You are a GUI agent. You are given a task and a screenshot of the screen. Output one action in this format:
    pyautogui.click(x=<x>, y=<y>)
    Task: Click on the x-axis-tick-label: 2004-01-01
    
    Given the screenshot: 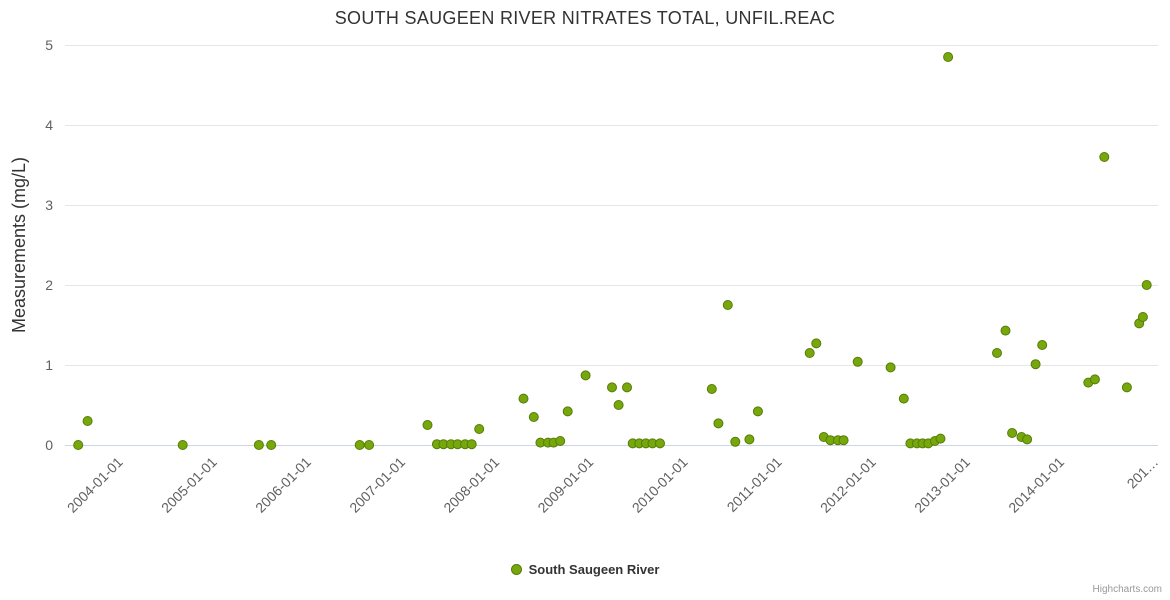 What is the action you would take?
    pyautogui.click(x=95, y=485)
    